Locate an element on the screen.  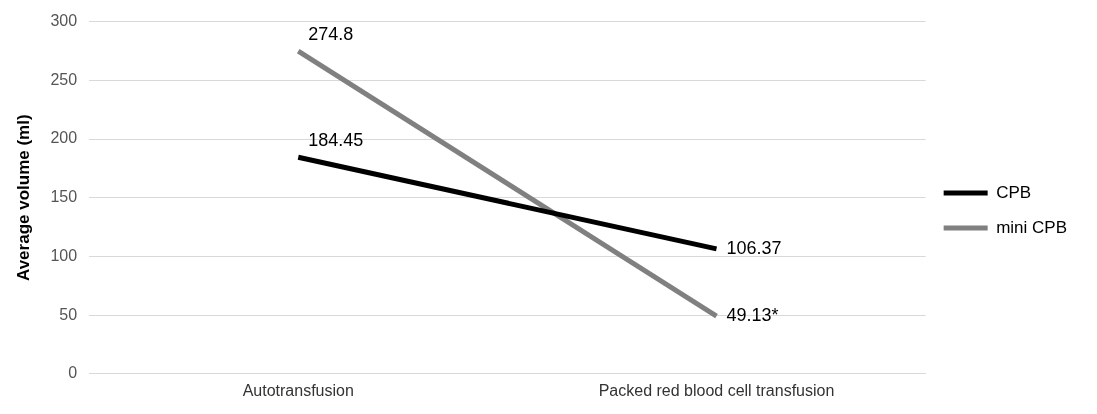
data-label: 49.13* is located at coordinates (752, 315).